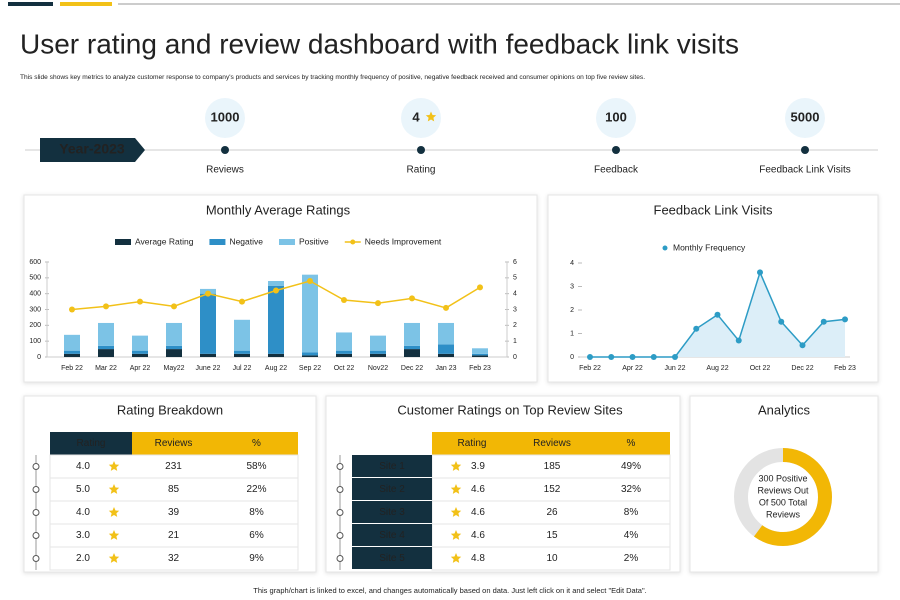 This screenshot has width=900, height=600. What do you see at coordinates (170, 409) in the screenshot?
I see `panel-title: Rating Breakdown` at bounding box center [170, 409].